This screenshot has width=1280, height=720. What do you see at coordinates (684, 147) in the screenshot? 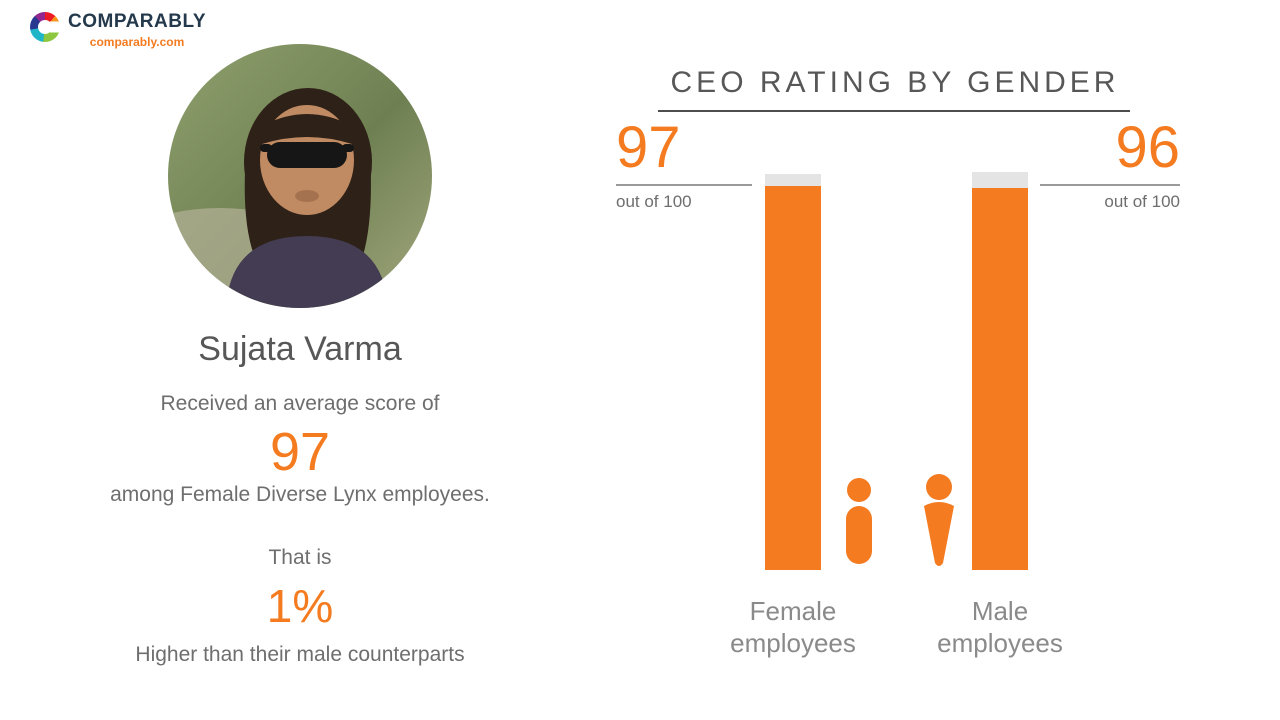
I see `female-score-block: 97` at bounding box center [684, 147].